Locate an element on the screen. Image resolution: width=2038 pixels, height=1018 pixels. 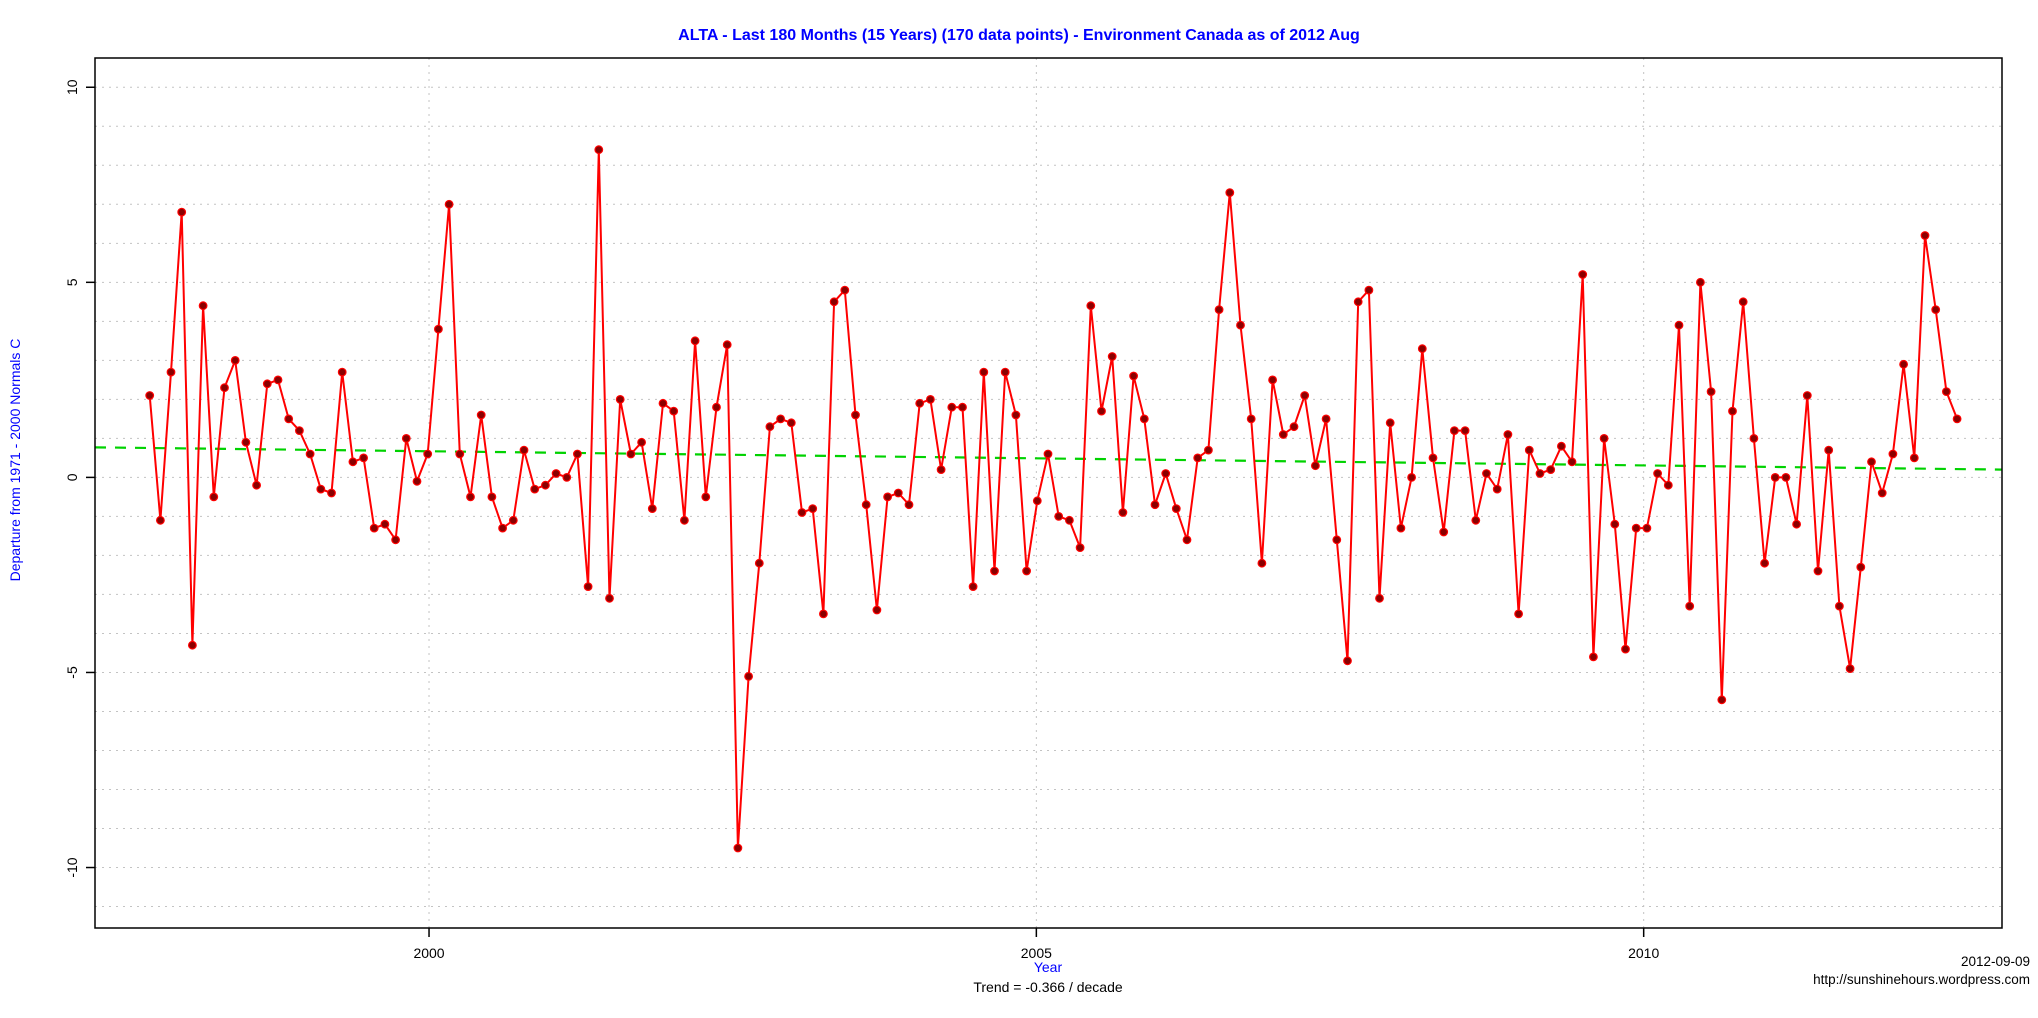
x-tick-label: 2000 is located at coordinates (428, 953).